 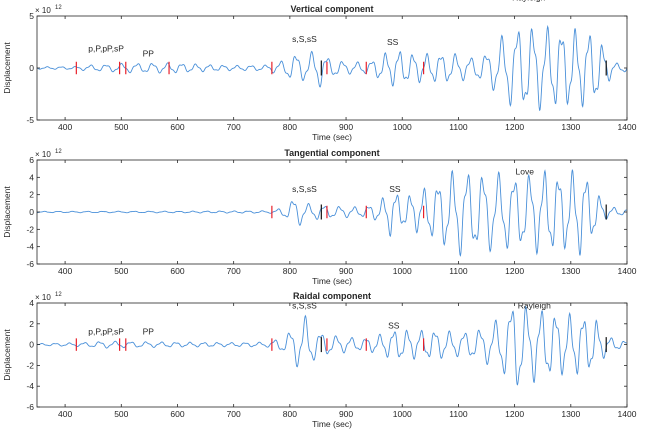 What do you see at coordinates (30, 120) in the screenshot?
I see `y-tick-label: -5` at bounding box center [30, 120].